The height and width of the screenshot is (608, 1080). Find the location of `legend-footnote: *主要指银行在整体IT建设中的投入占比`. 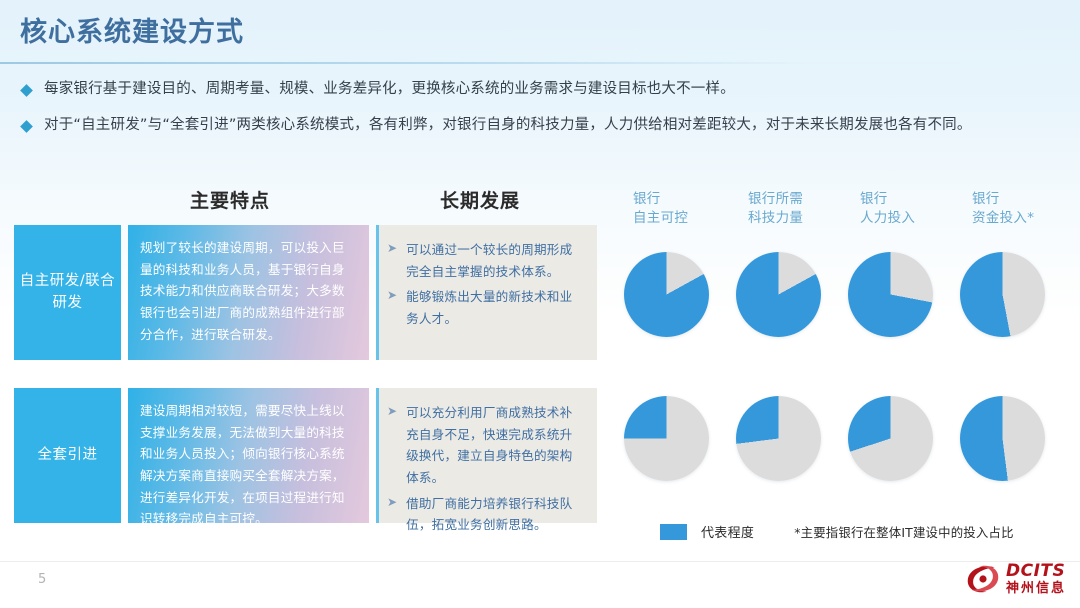

legend-footnote: *主要指银行在整体IT建设中的投入占比 is located at coordinates (904, 532).